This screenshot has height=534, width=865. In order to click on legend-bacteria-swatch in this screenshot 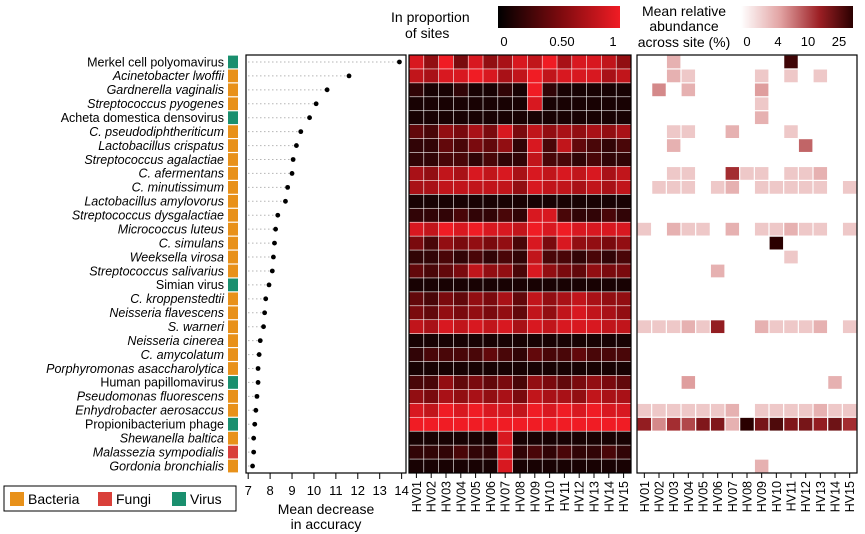, I will do `click(17, 499)`.